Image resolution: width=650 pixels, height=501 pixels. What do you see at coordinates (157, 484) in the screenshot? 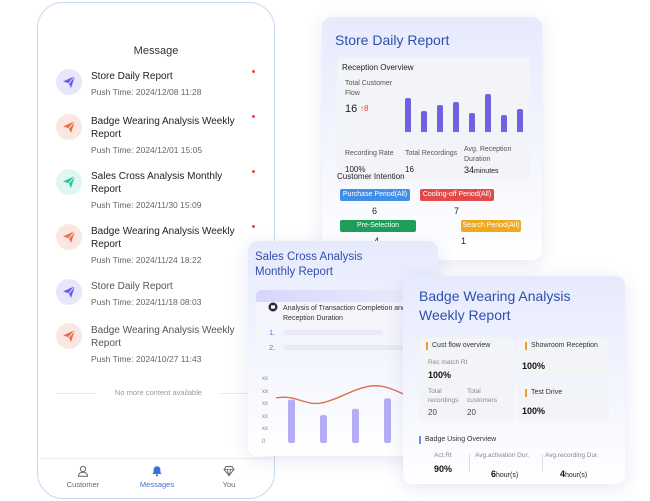
I see `tab-messages-label: Messages` at bounding box center [157, 484].